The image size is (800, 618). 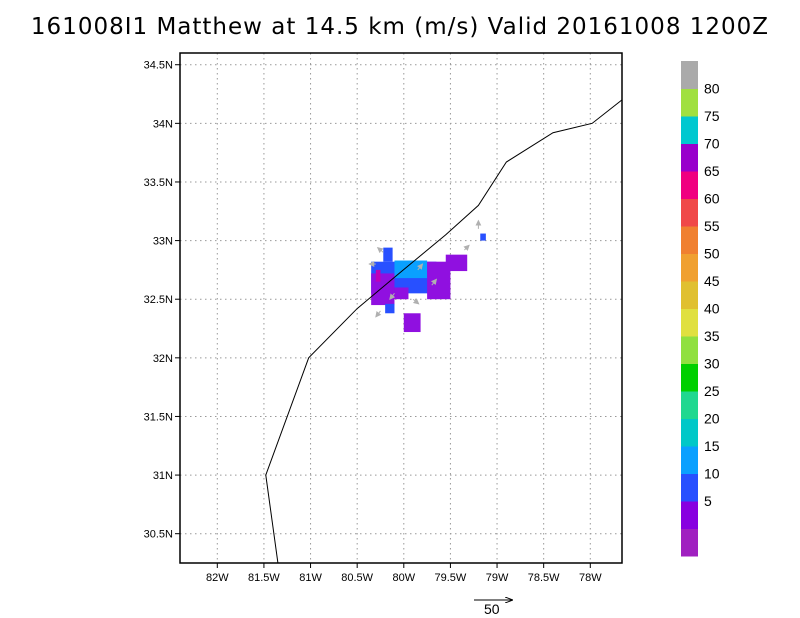 What do you see at coordinates (712, 336) in the screenshot?
I see `colorbar-label: 35` at bounding box center [712, 336].